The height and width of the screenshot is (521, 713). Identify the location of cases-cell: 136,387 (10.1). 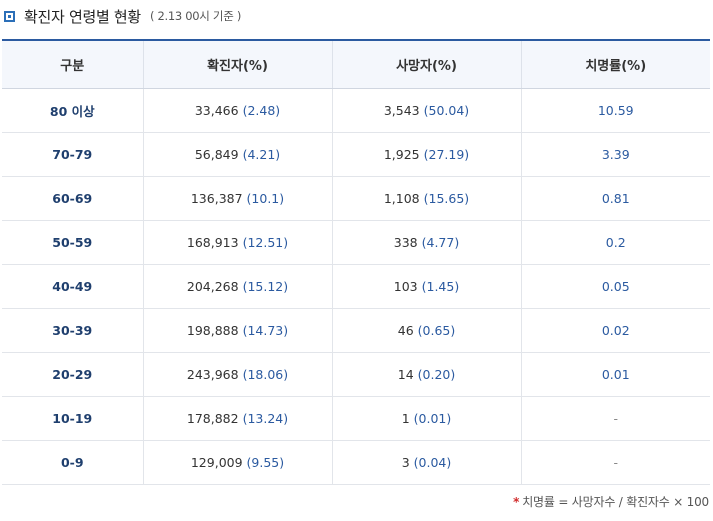
(238, 198).